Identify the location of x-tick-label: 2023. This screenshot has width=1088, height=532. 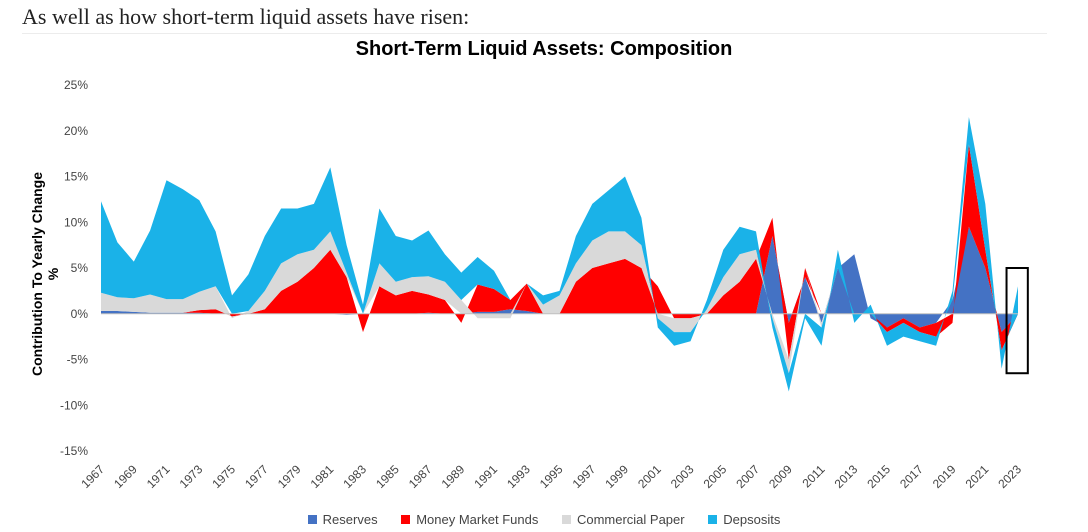
(1009, 476).